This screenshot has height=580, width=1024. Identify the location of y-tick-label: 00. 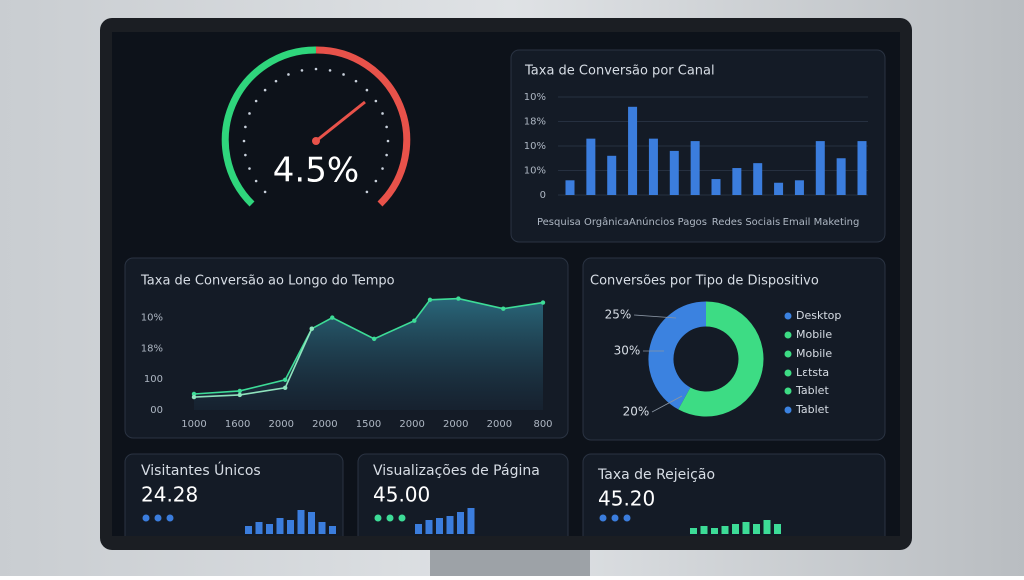
(156, 410).